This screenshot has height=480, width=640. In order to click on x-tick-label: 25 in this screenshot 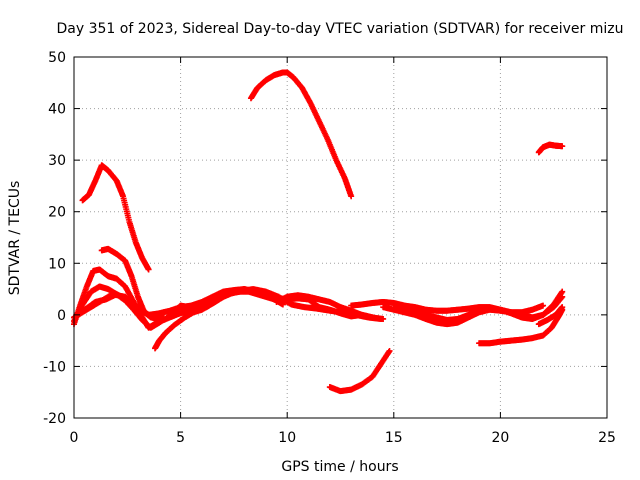, I will do `click(607, 438)`.